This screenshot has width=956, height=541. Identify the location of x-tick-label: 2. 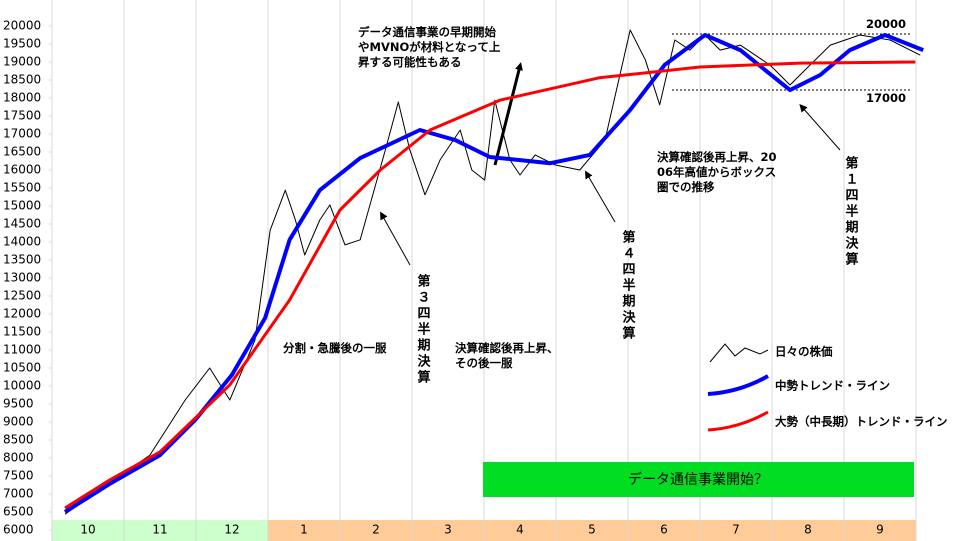
(376, 530).